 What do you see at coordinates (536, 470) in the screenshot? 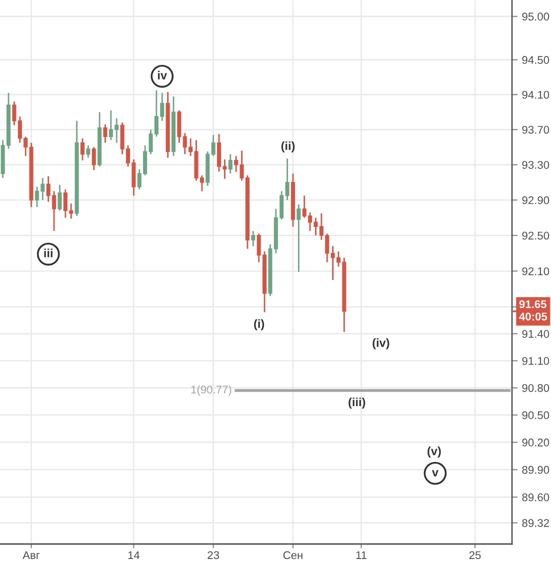
I see `y-tick-label: 89.90` at bounding box center [536, 470].